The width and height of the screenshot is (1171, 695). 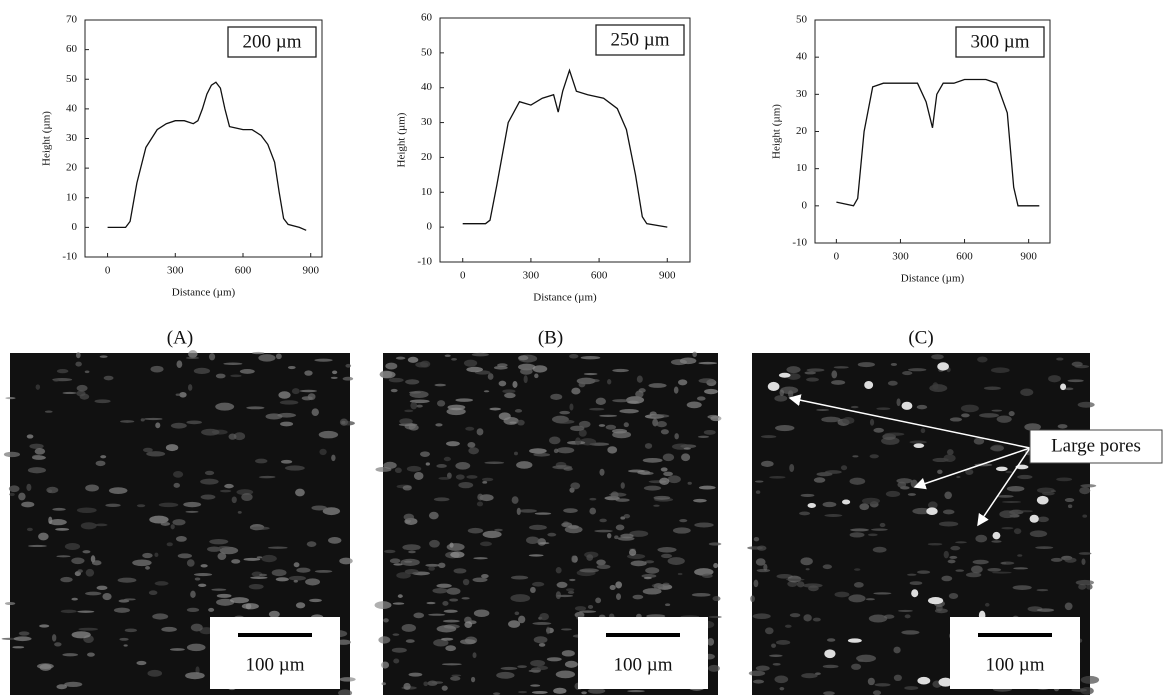 What do you see at coordinates (72, 138) in the screenshot?
I see `y-tick-label: 30` at bounding box center [72, 138].